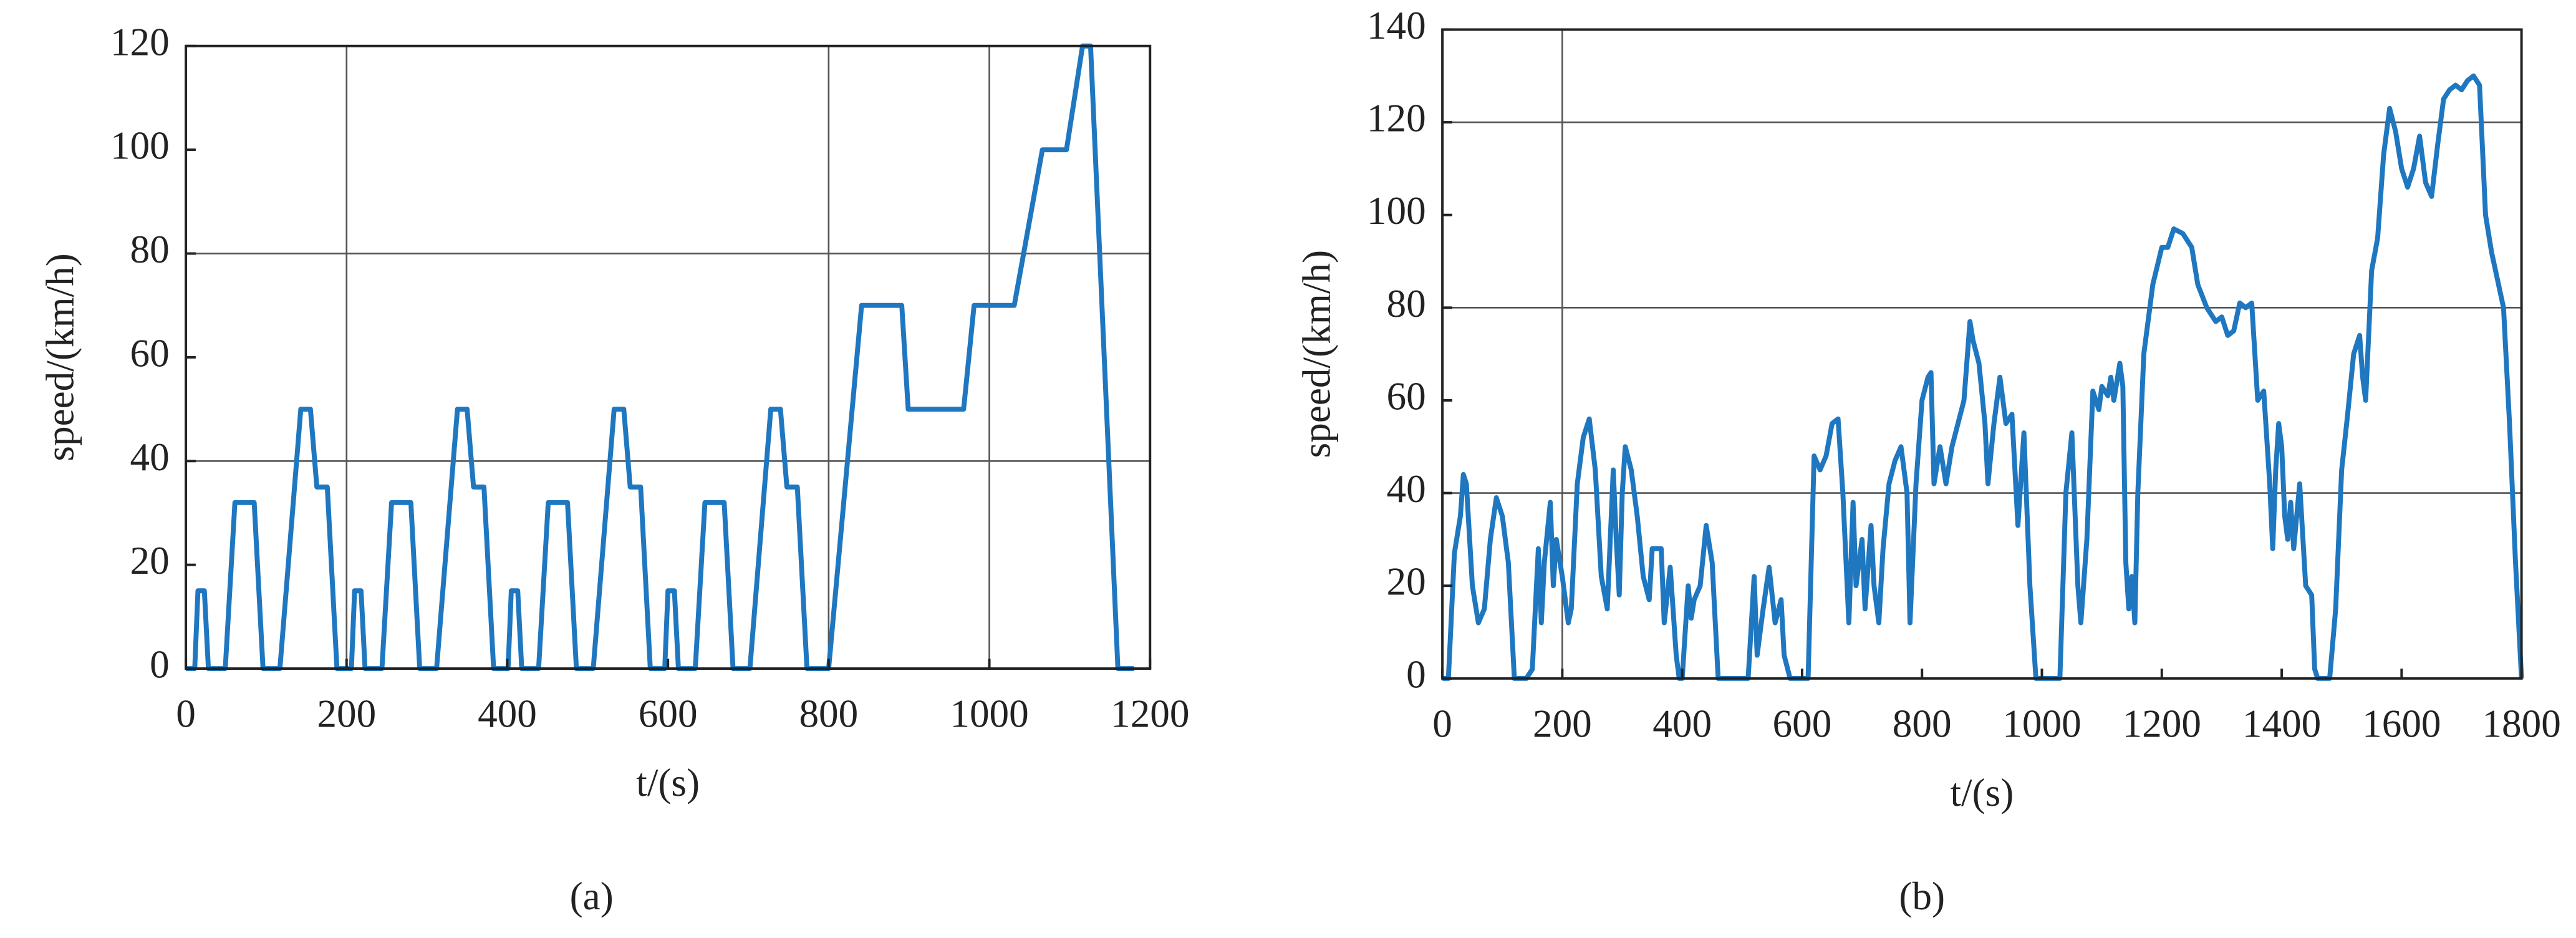 The width and height of the screenshot is (2576, 938). What do you see at coordinates (2281, 723) in the screenshot?
I see `x-tick-label: 1400` at bounding box center [2281, 723].